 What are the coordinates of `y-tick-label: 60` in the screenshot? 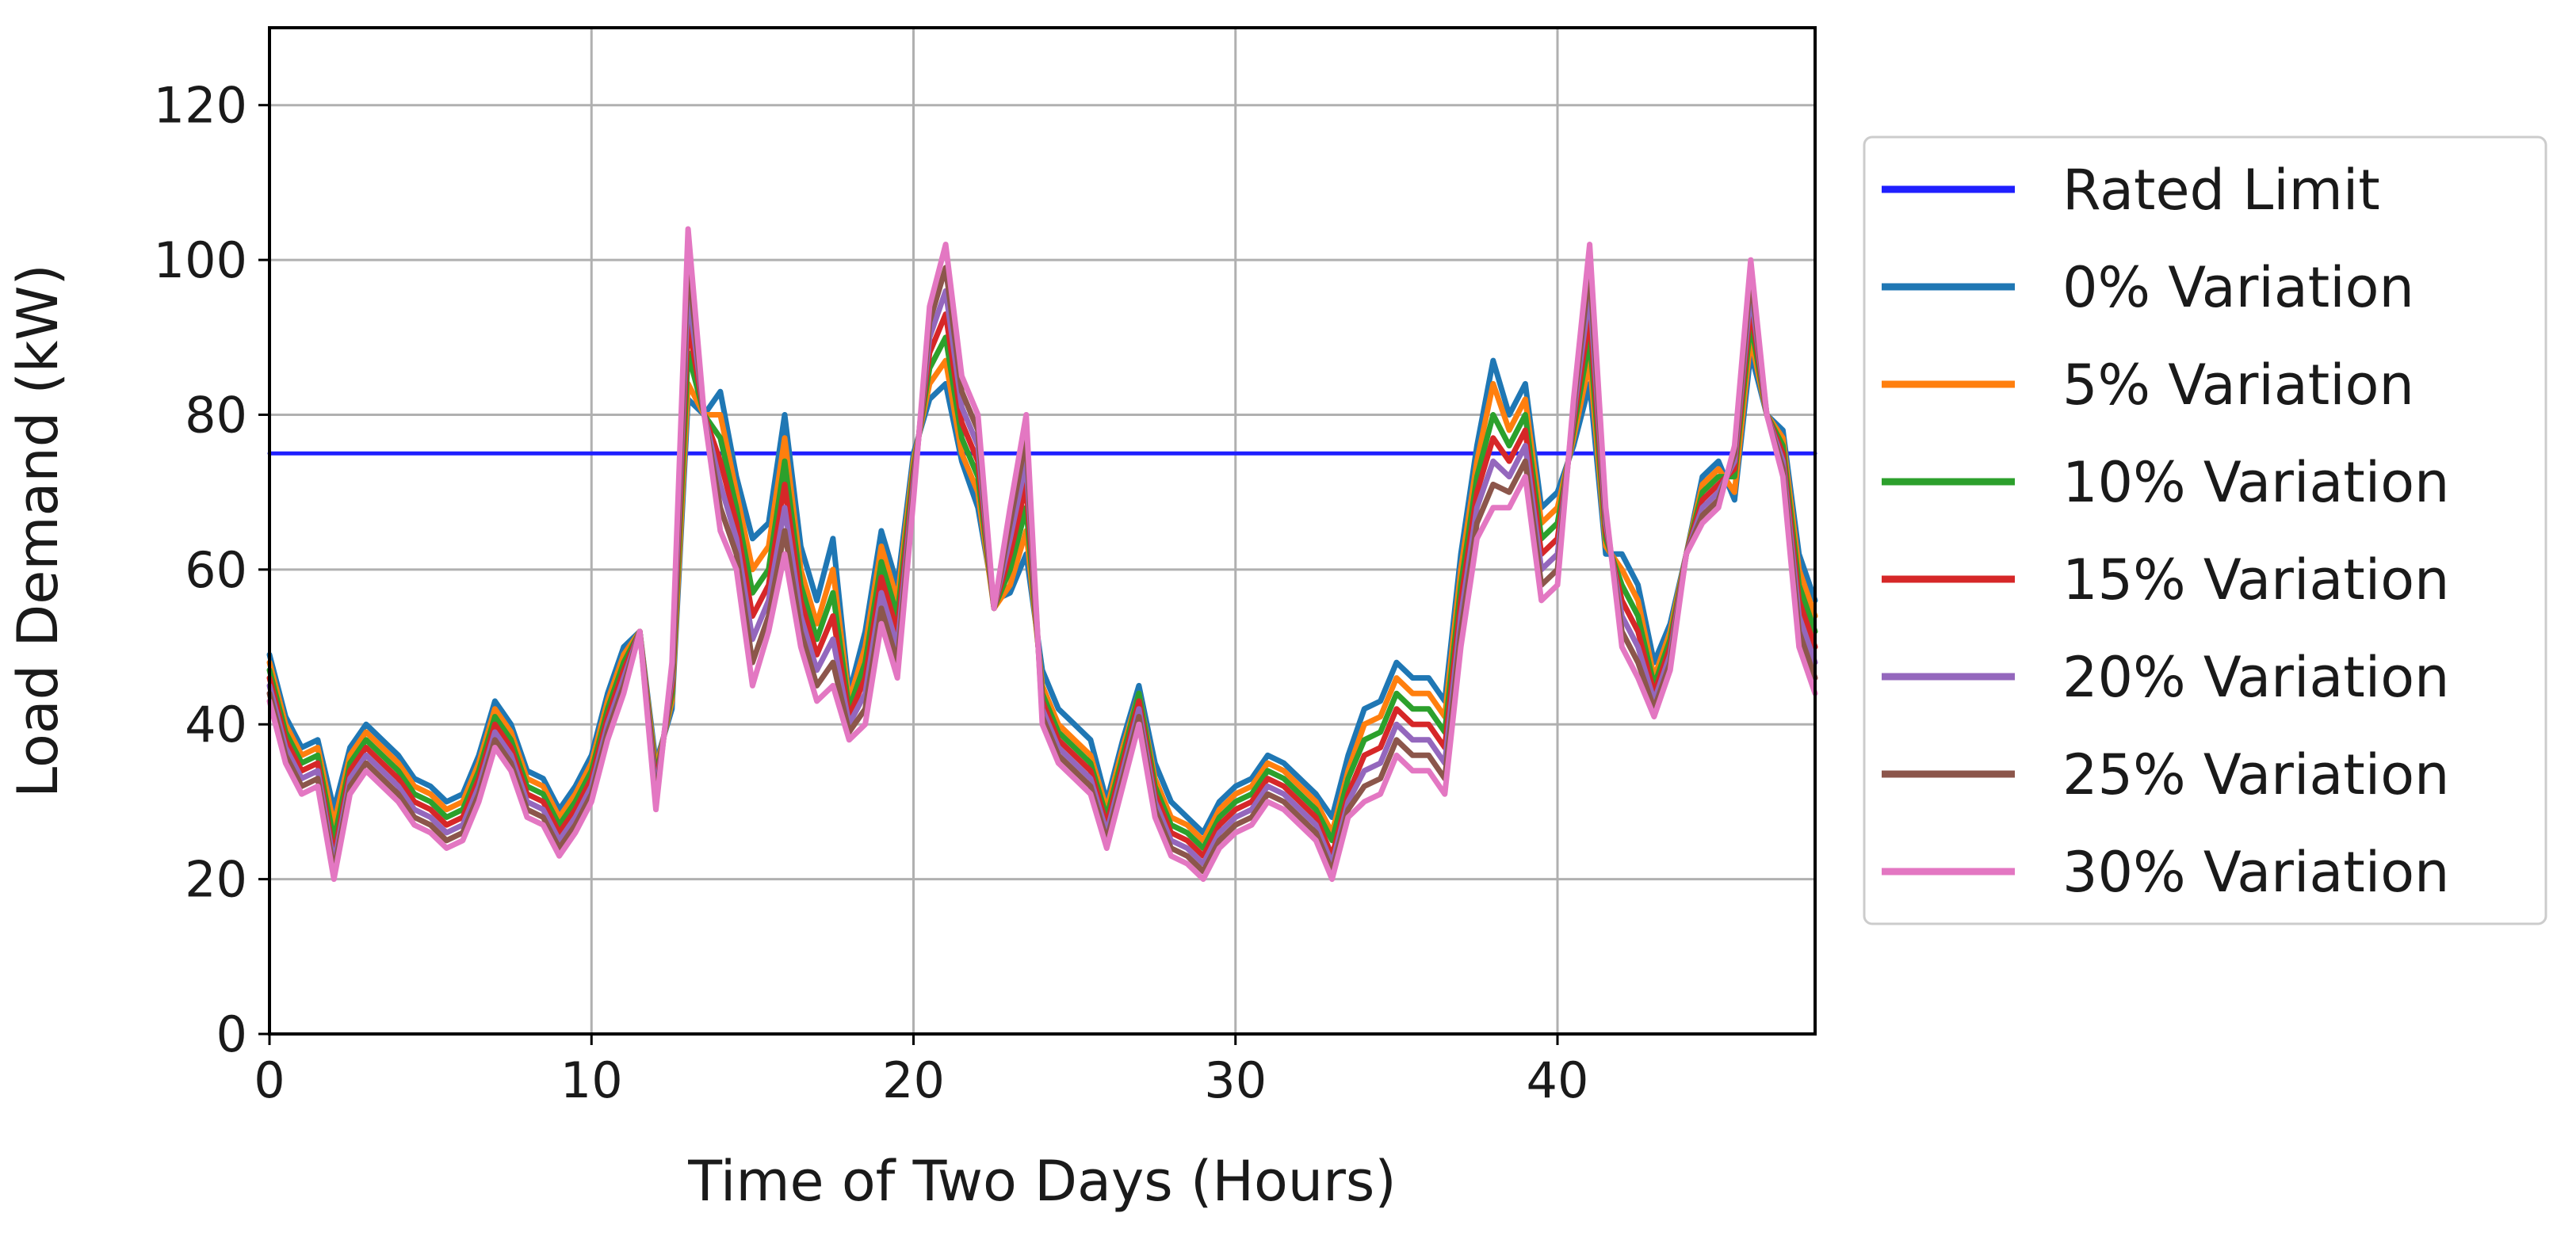 It's located at (216, 570).